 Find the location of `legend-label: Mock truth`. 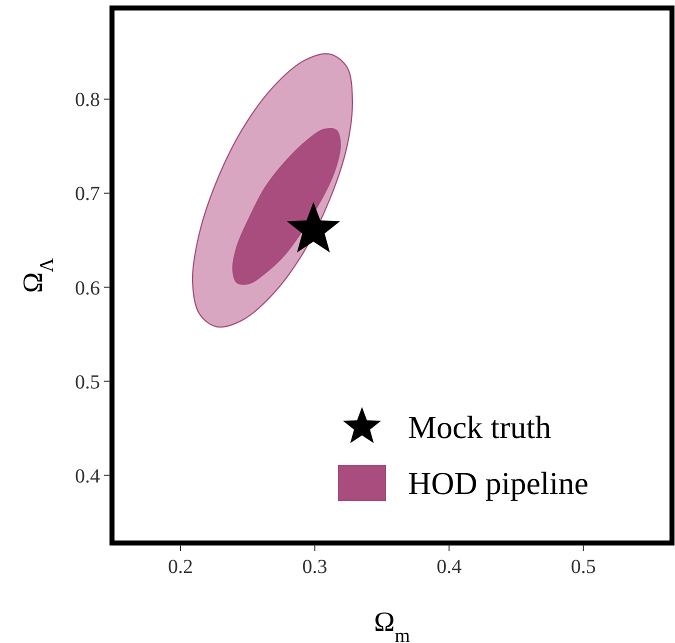

legend-label: Mock truth is located at coordinates (480, 427).